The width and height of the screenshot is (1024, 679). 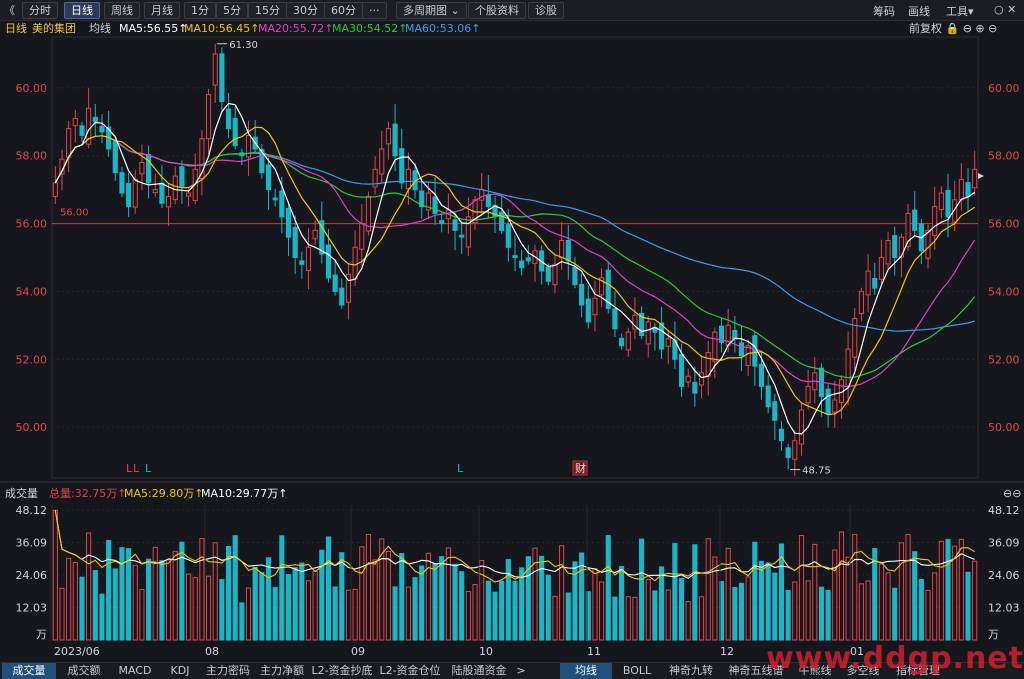 I want to click on bottom-tab-right-0: 均线, so click(x=586, y=671).